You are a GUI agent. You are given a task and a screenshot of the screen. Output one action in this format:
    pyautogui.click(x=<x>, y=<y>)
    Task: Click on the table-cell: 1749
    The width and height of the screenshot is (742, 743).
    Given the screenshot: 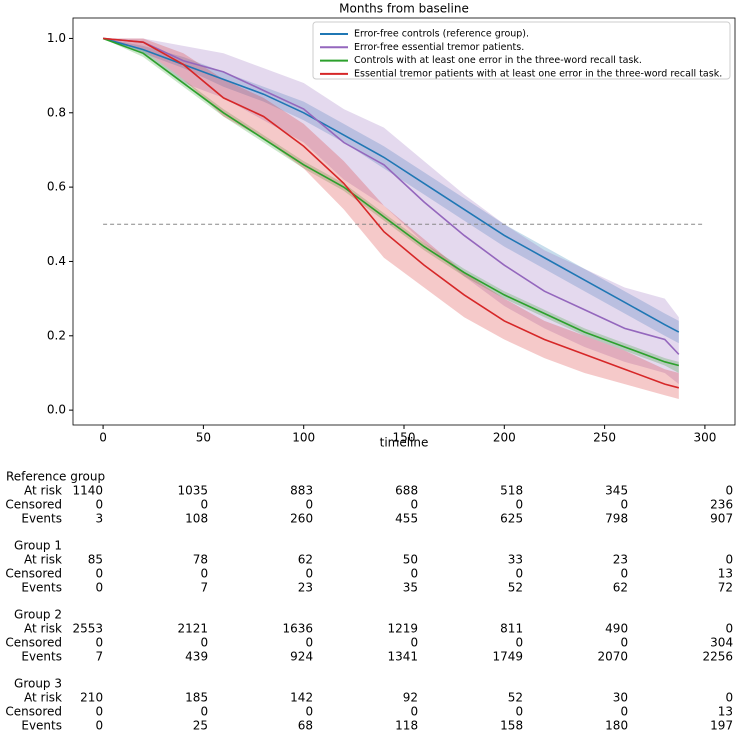 What is the action you would take?
    pyautogui.click(x=508, y=657)
    